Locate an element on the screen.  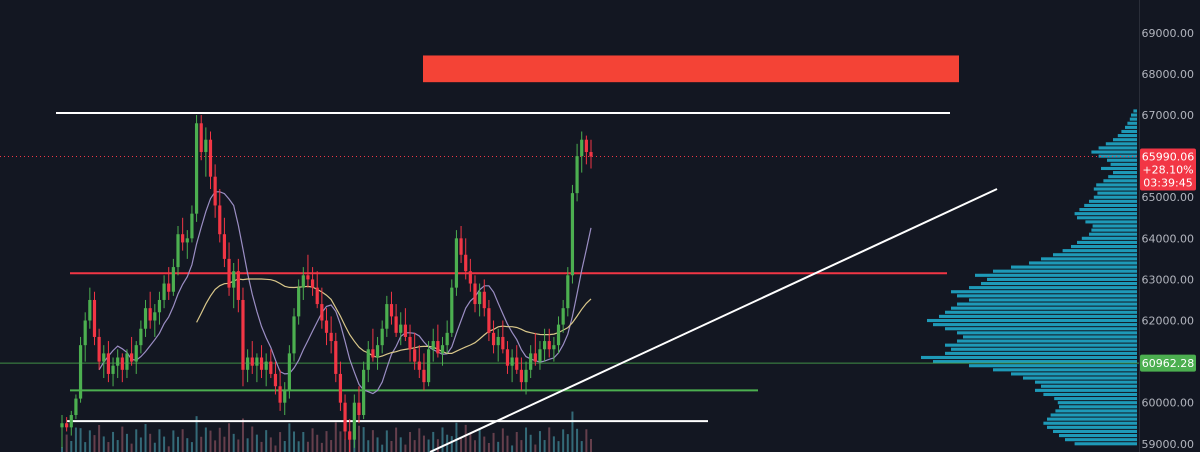
current-price-tag-bg is located at coordinates (1168, 169).